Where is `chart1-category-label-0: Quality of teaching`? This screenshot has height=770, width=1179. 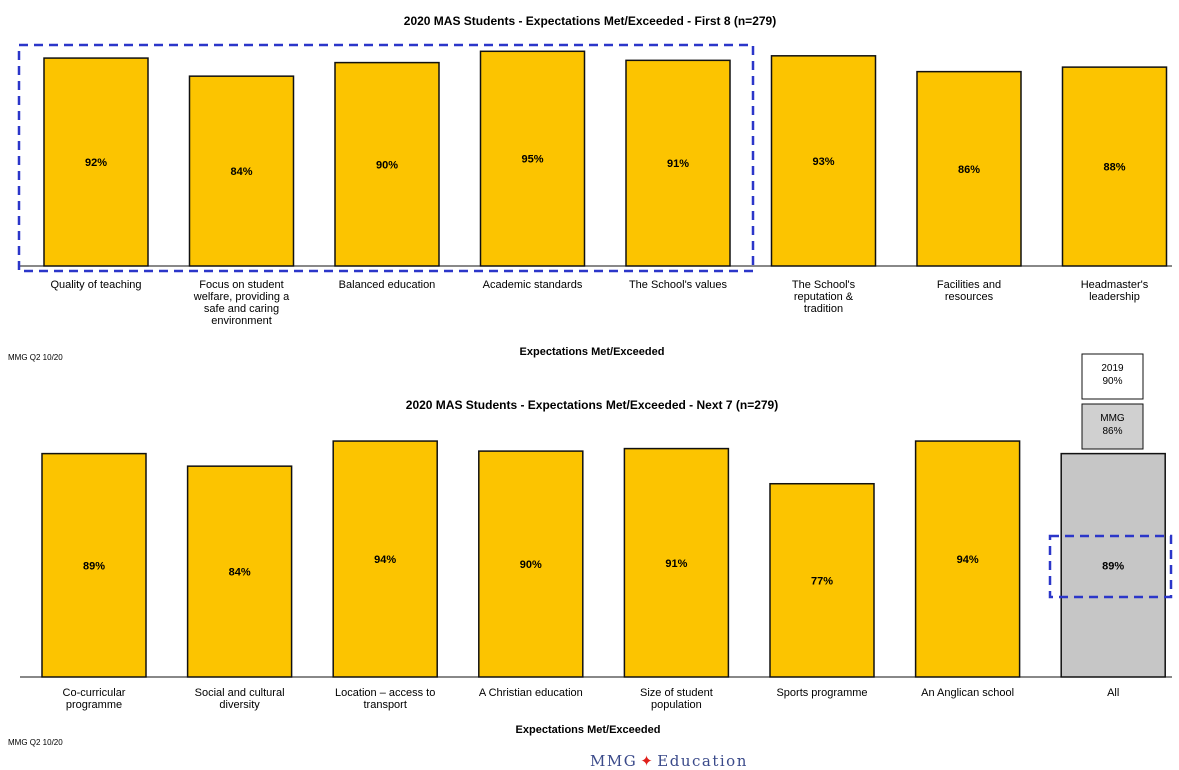 chart1-category-label-0: Quality of teaching is located at coordinates (95, 285).